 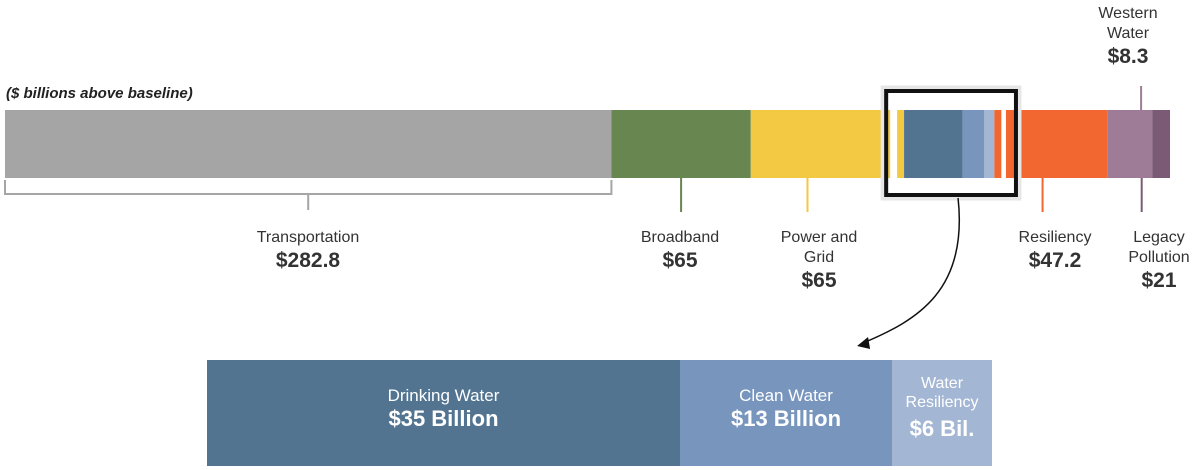 What do you see at coordinates (680, 237) in the screenshot?
I see `label-name: Broadband` at bounding box center [680, 237].